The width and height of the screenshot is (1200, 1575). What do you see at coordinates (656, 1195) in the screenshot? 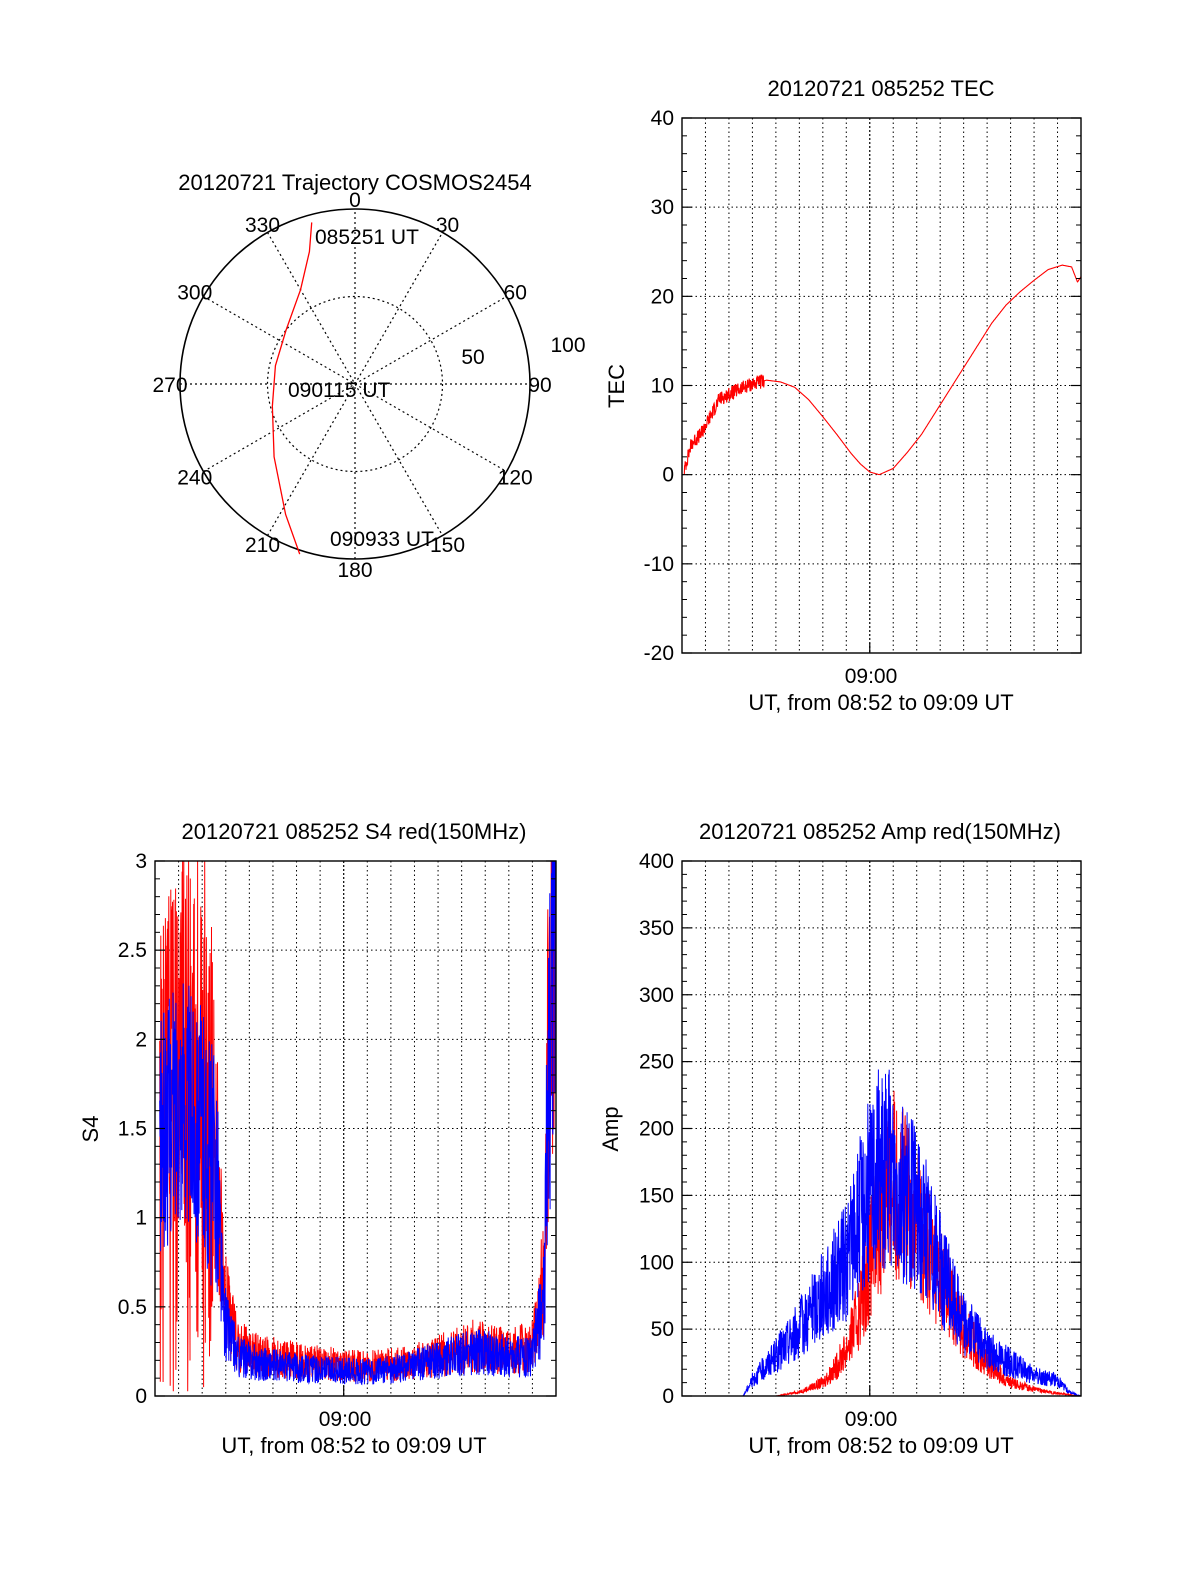
I see `y-tick-label: 150` at bounding box center [656, 1195].